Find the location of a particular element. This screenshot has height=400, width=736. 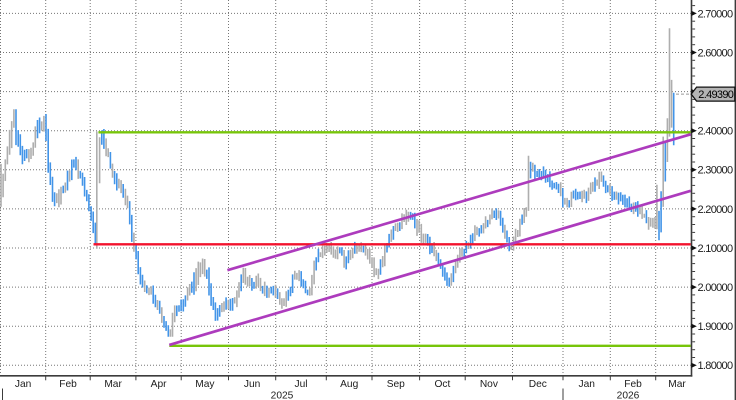

svg-text: 2.10000 is located at coordinates (715, 249).